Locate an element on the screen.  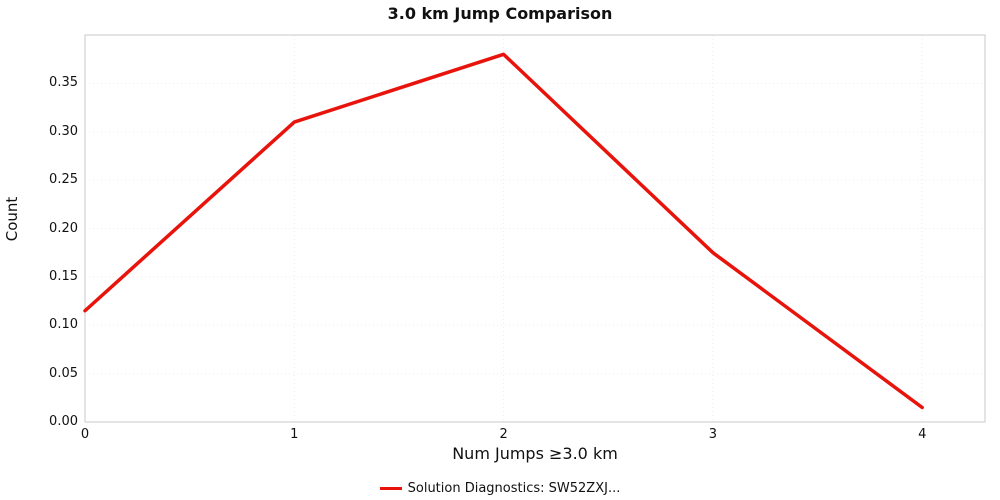
x-tick-label: 0 is located at coordinates (85, 434).